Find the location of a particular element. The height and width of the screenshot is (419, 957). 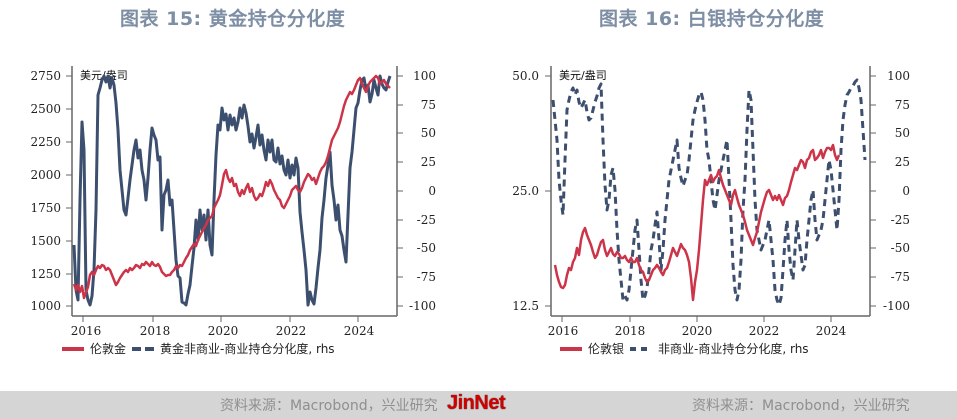

svg-text: 2000 is located at coordinates (45, 175).